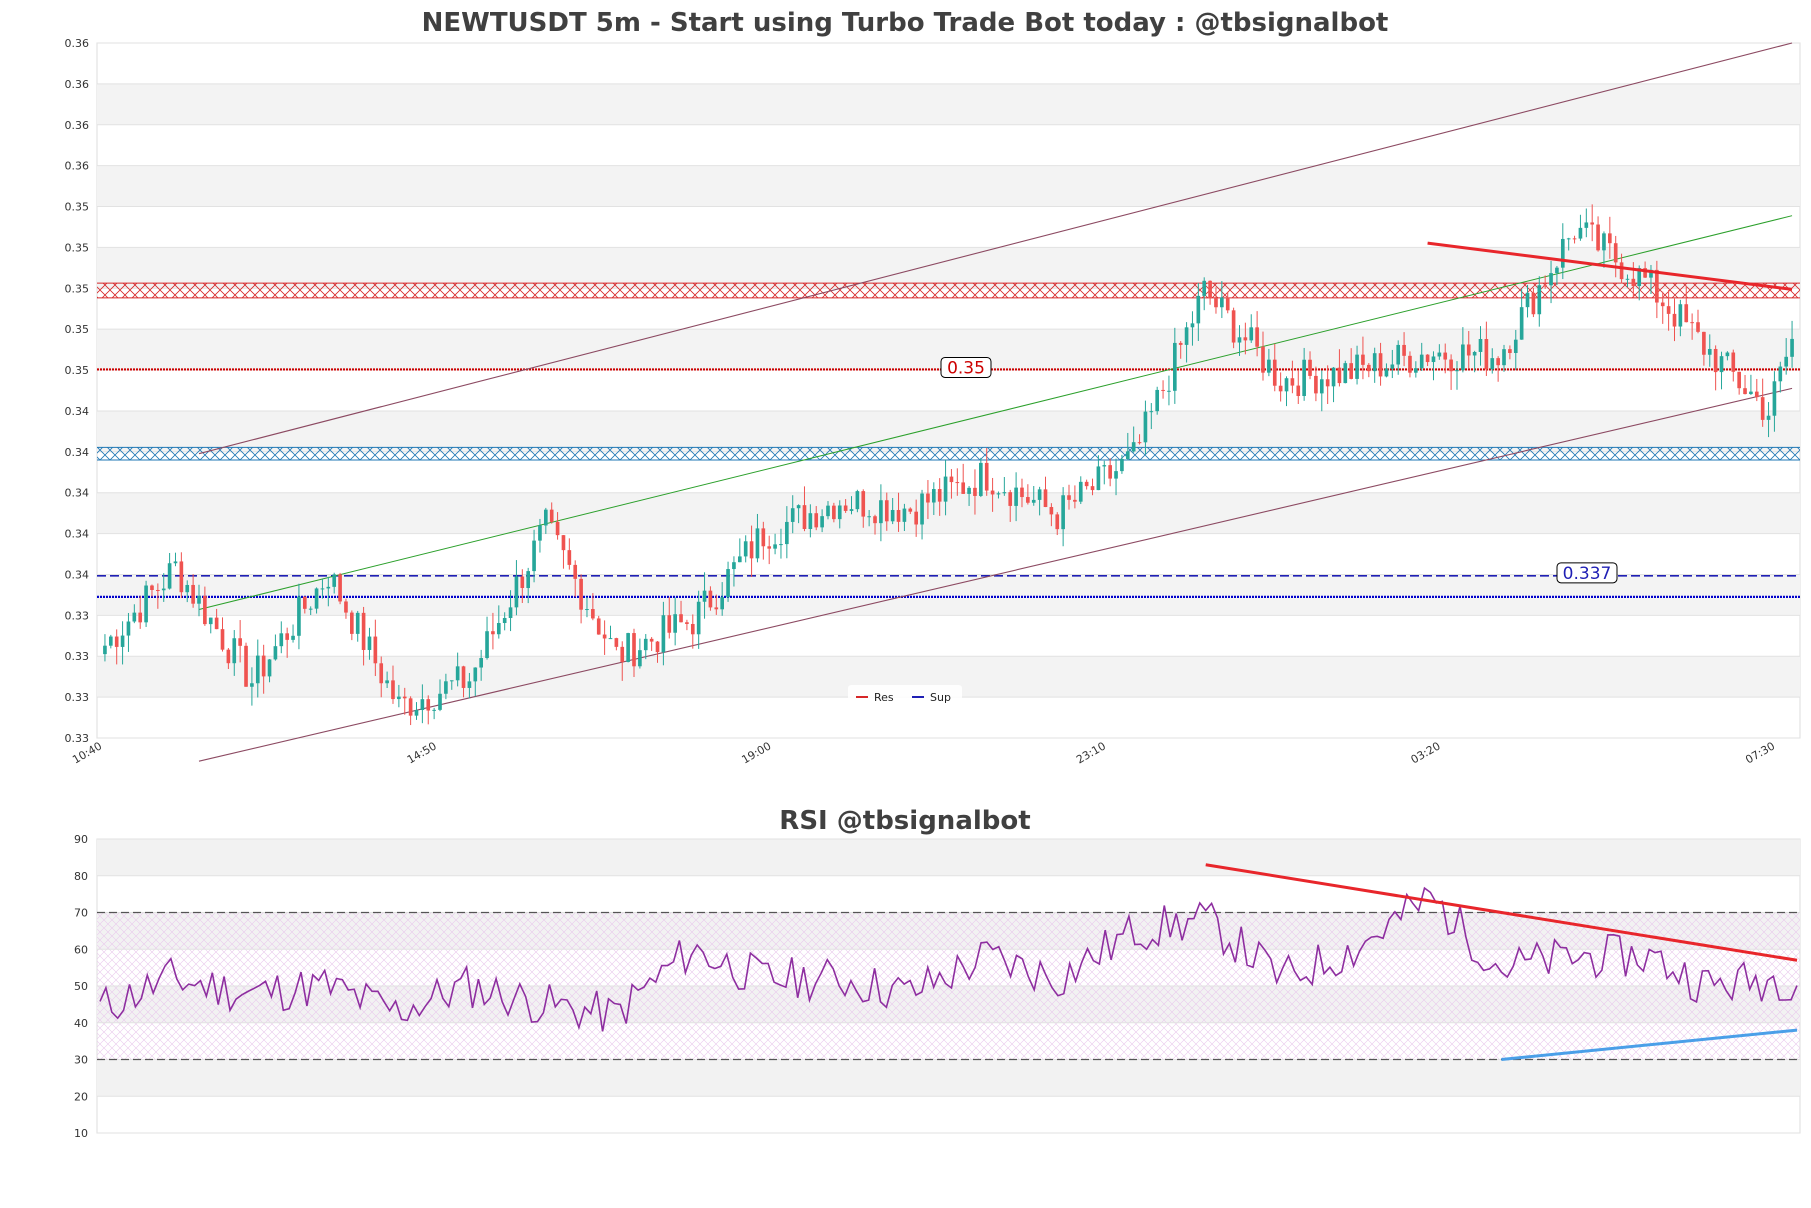 This screenshot has height=1208, width=1811. Describe the element at coordinates (1587, 573) in the screenshot. I see `support-level-label-box` at that location.